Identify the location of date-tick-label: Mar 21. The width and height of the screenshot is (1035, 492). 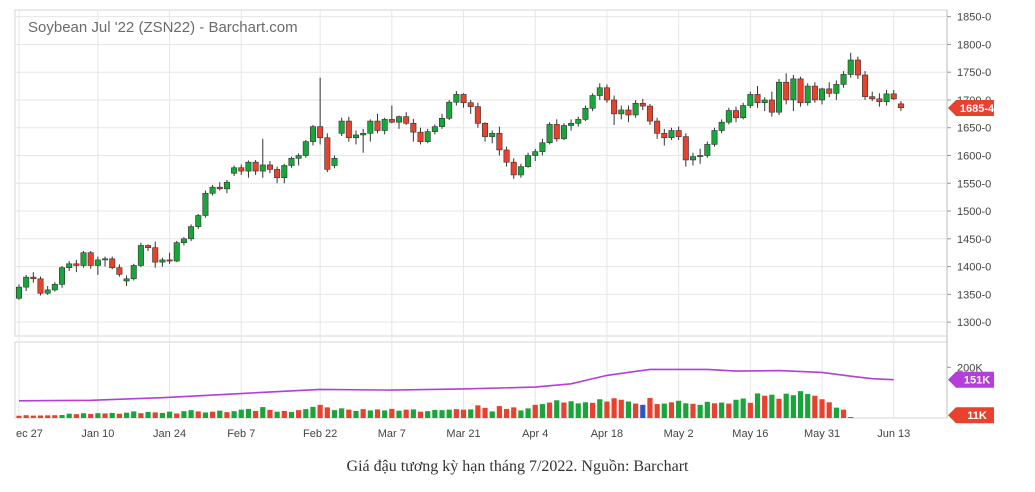
(463, 434).